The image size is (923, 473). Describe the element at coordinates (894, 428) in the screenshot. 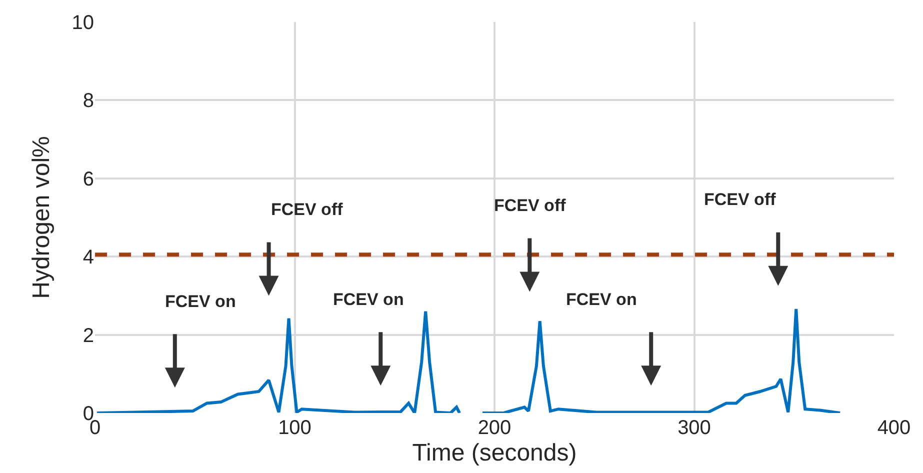

I see `x-tick-label: 400` at that location.